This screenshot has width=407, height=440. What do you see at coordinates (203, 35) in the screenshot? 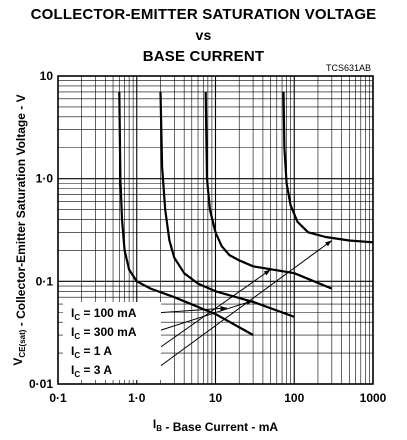
I see `chart-title-line2: vs` at bounding box center [203, 35].